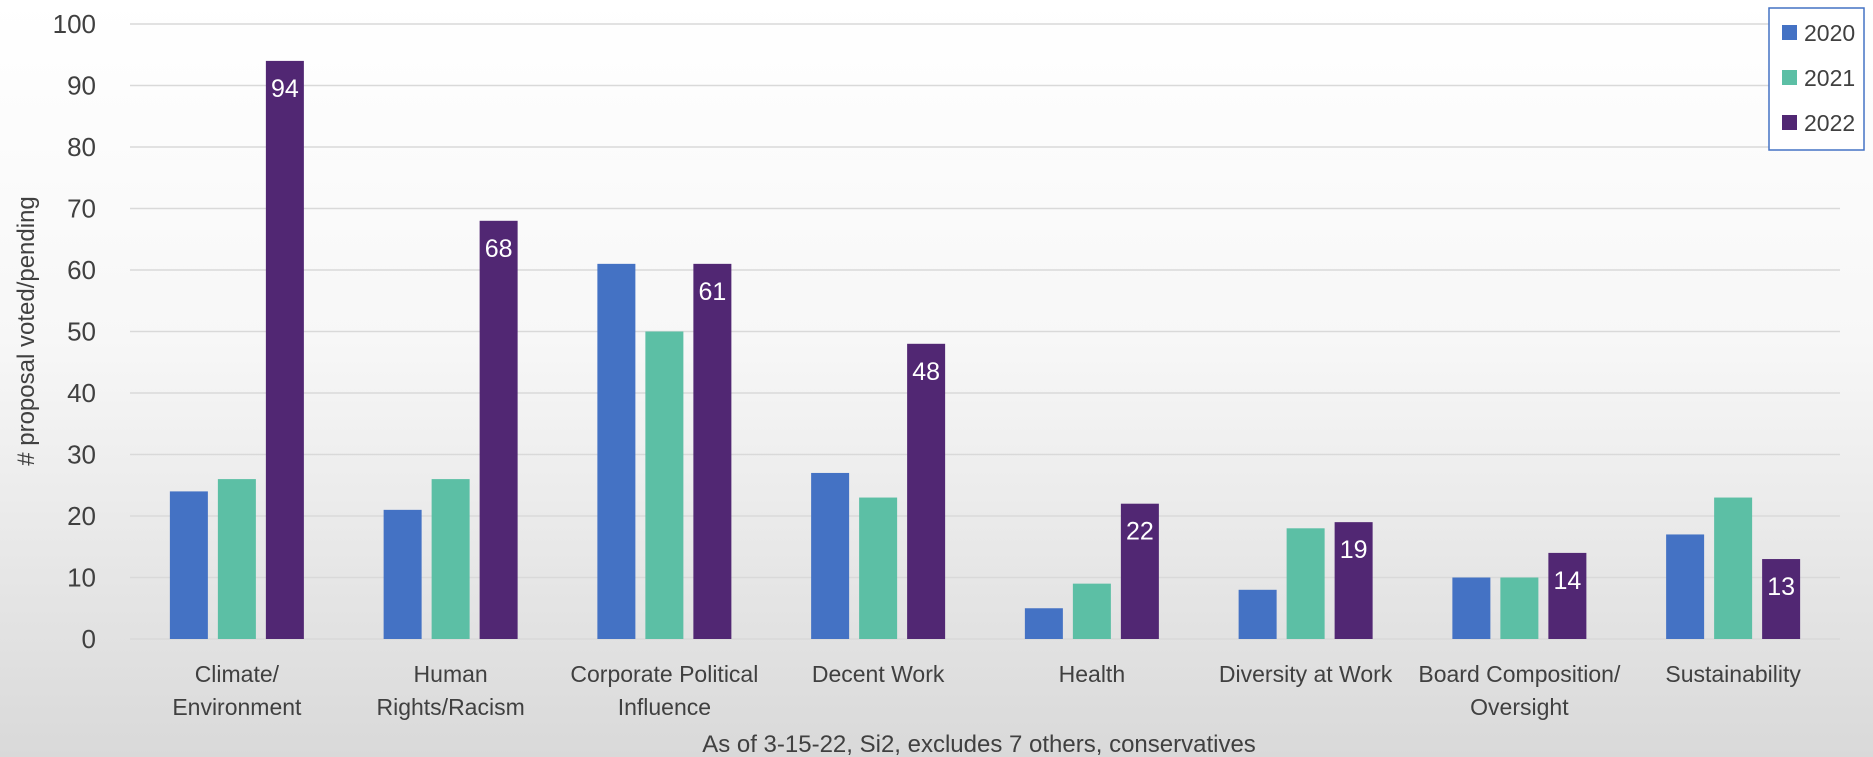 This screenshot has height=757, width=1873. Describe the element at coordinates (1519, 690) in the screenshot. I see `x-category-label: Board Composition/Oversight` at that location.